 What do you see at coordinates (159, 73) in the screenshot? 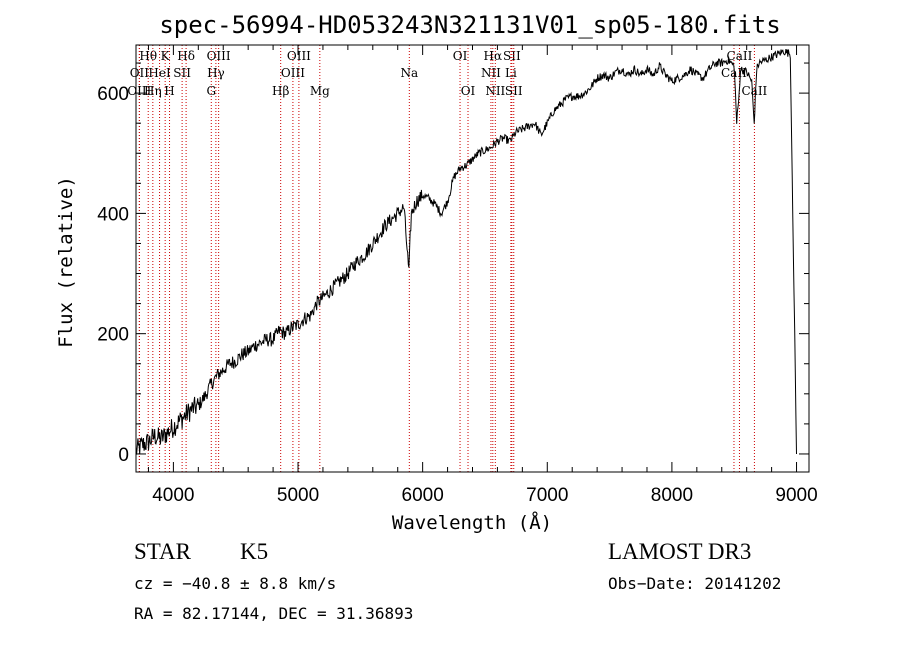
I see `spectral-line-label: HeI` at bounding box center [159, 73].